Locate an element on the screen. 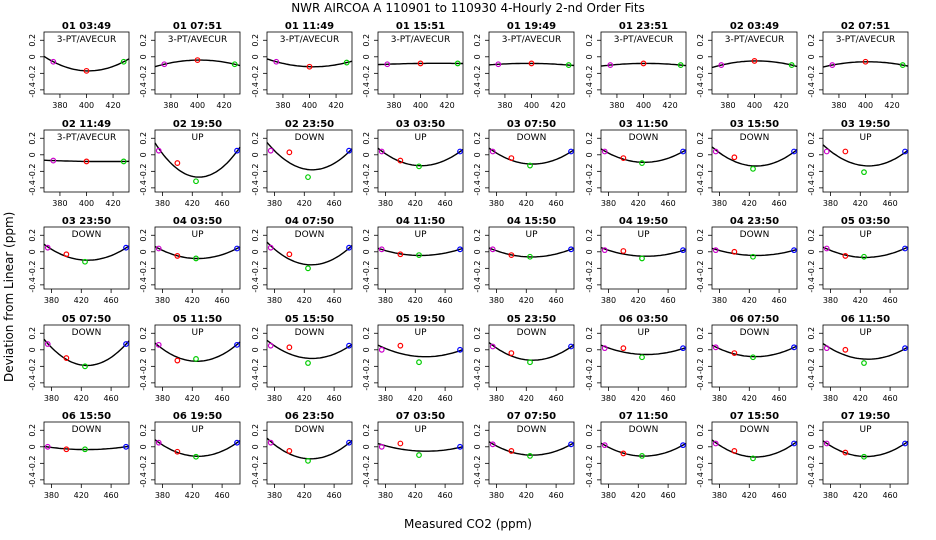 The width and height of the screenshot is (936, 540). panel-title: 01 11:49 is located at coordinates (309, 26).